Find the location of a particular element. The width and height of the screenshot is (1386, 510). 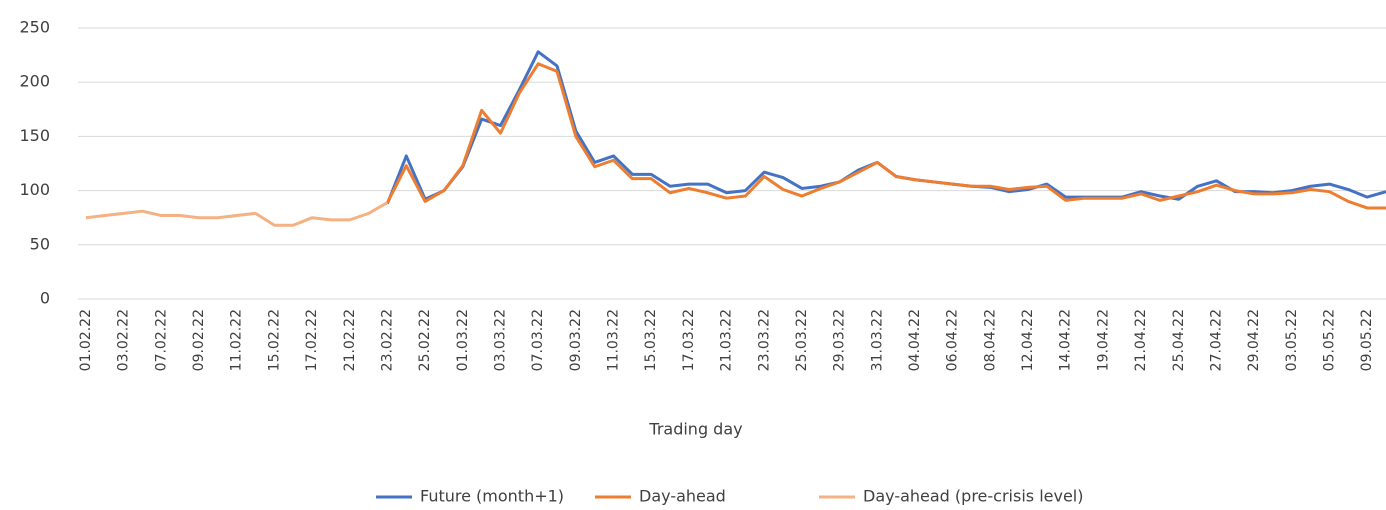

x-tick-label: 09.02.22 is located at coordinates (199, 340).